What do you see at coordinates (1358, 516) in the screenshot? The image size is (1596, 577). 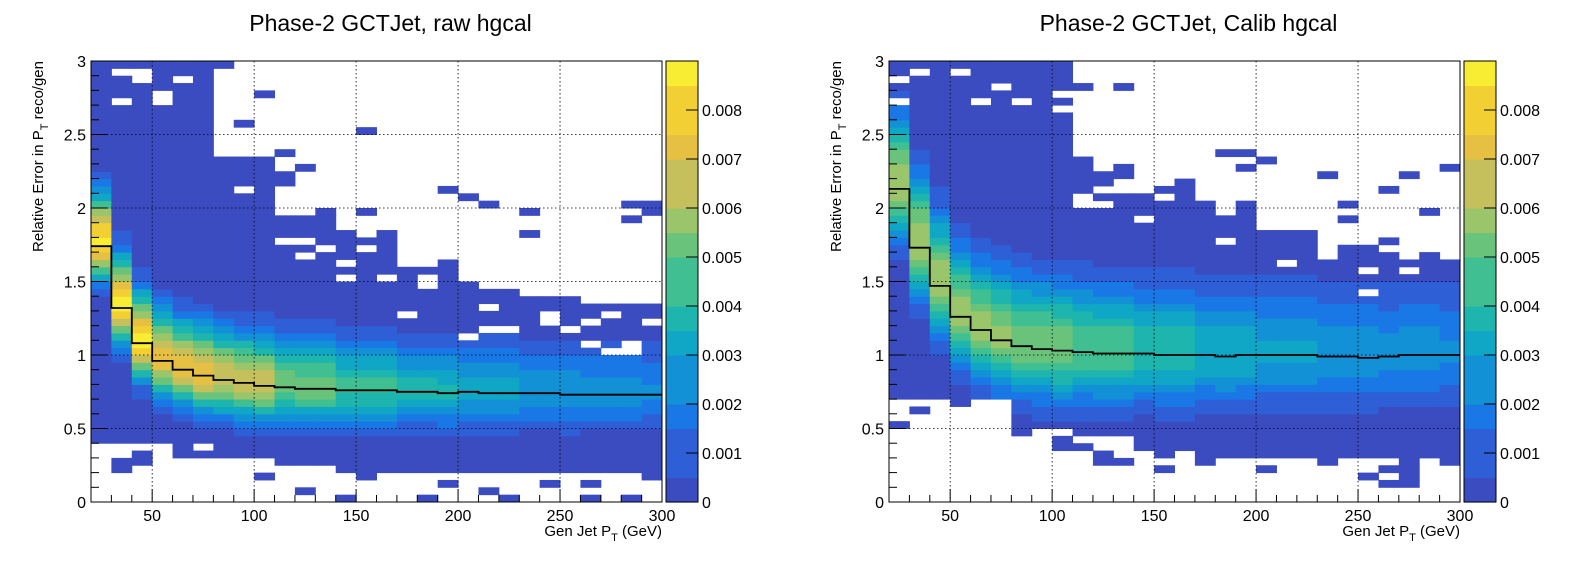 I see `x-tick-label: 250` at bounding box center [1358, 516].